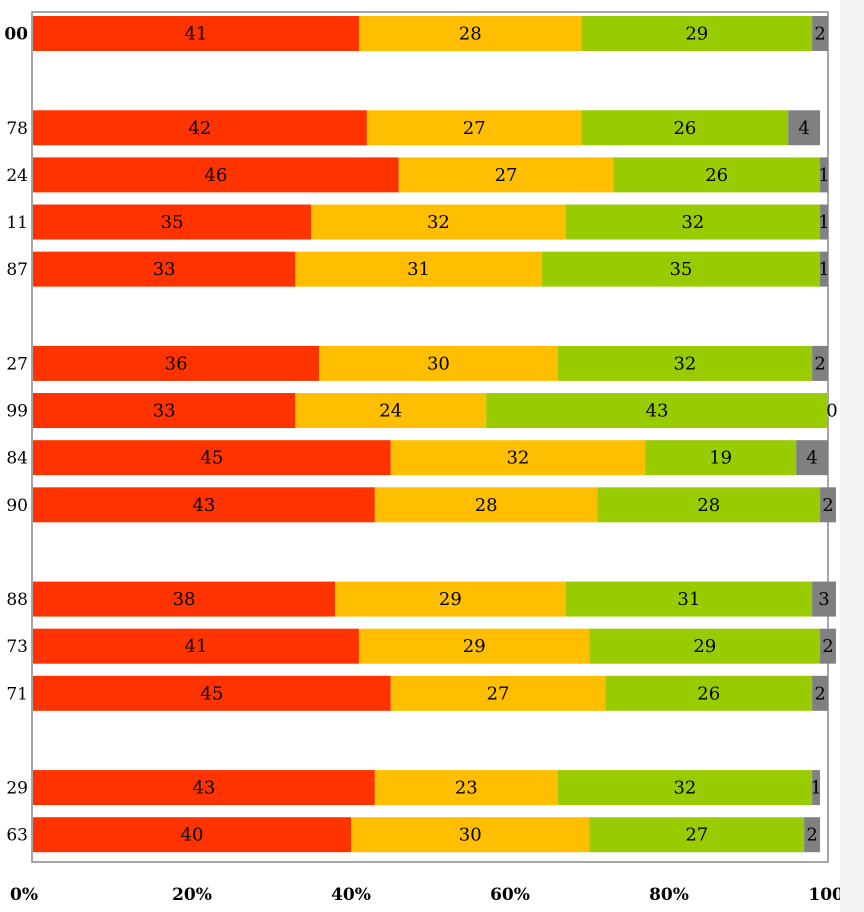 The width and height of the screenshot is (864, 912). Describe the element at coordinates (427, 835) in the screenshot. I see `bar-row: 40 30 27 2` at that location.